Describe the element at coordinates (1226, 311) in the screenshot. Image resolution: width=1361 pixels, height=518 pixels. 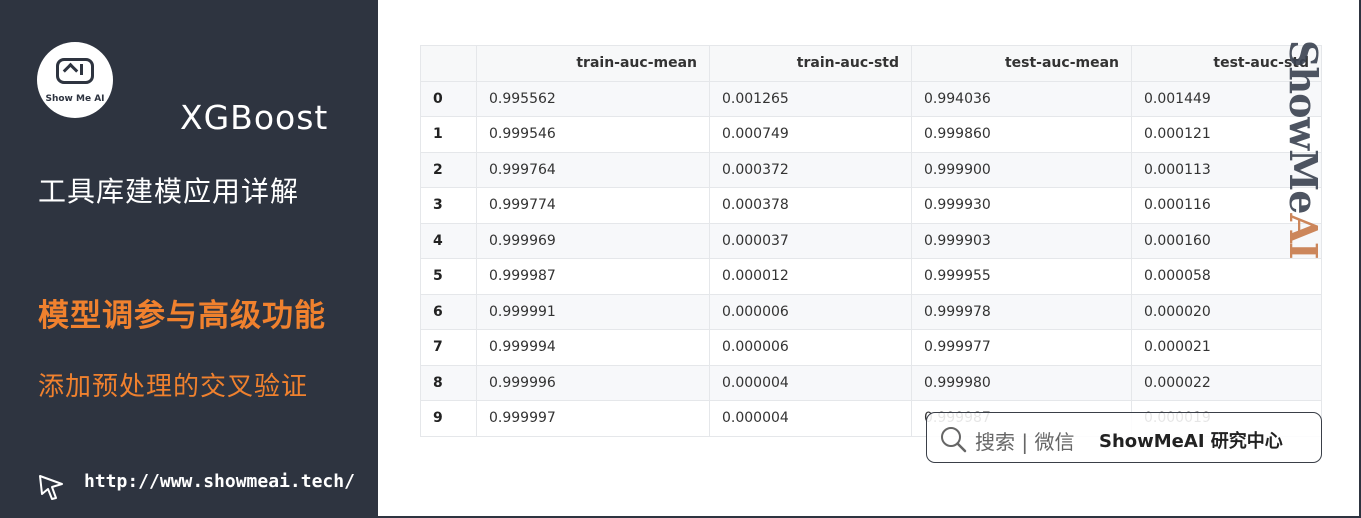
I see `table-cell: 0.000020` at that location.